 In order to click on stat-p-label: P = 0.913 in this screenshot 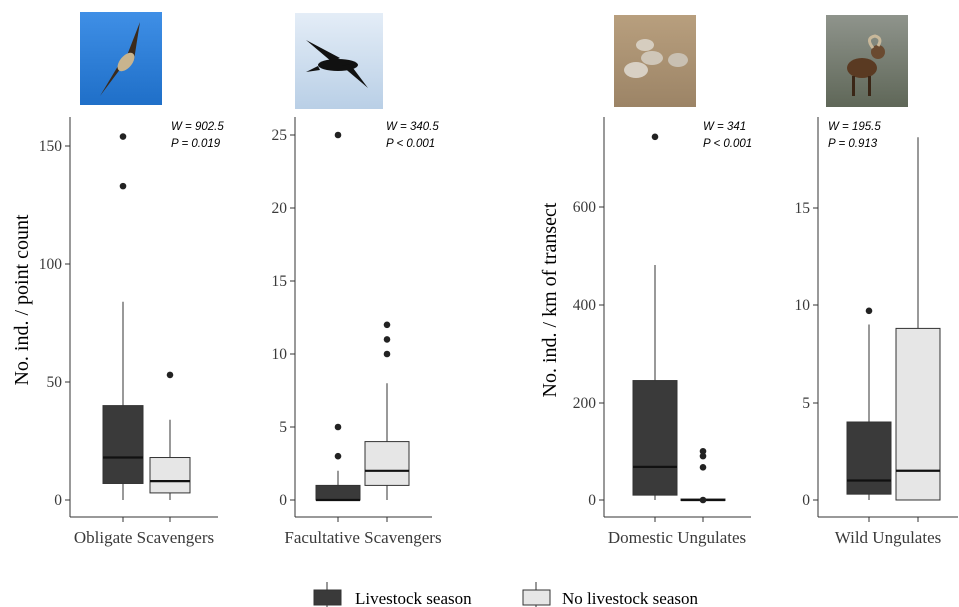, I will do `click(853, 144)`.